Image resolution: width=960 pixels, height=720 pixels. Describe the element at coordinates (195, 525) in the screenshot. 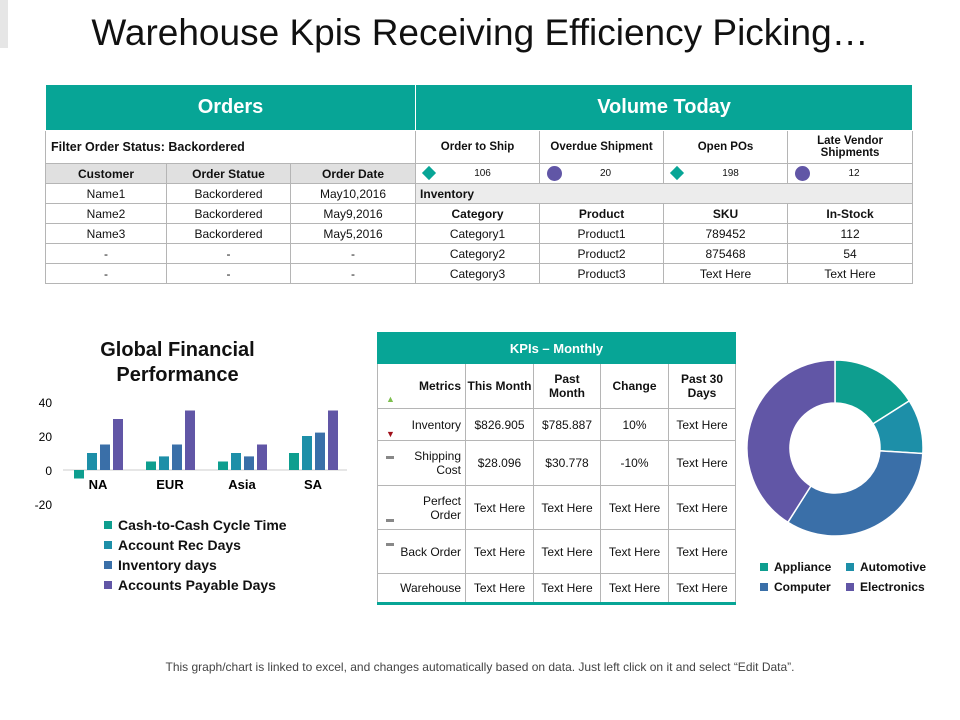

I see `legend-item: Cash-to-Cash Cycle Time` at that location.